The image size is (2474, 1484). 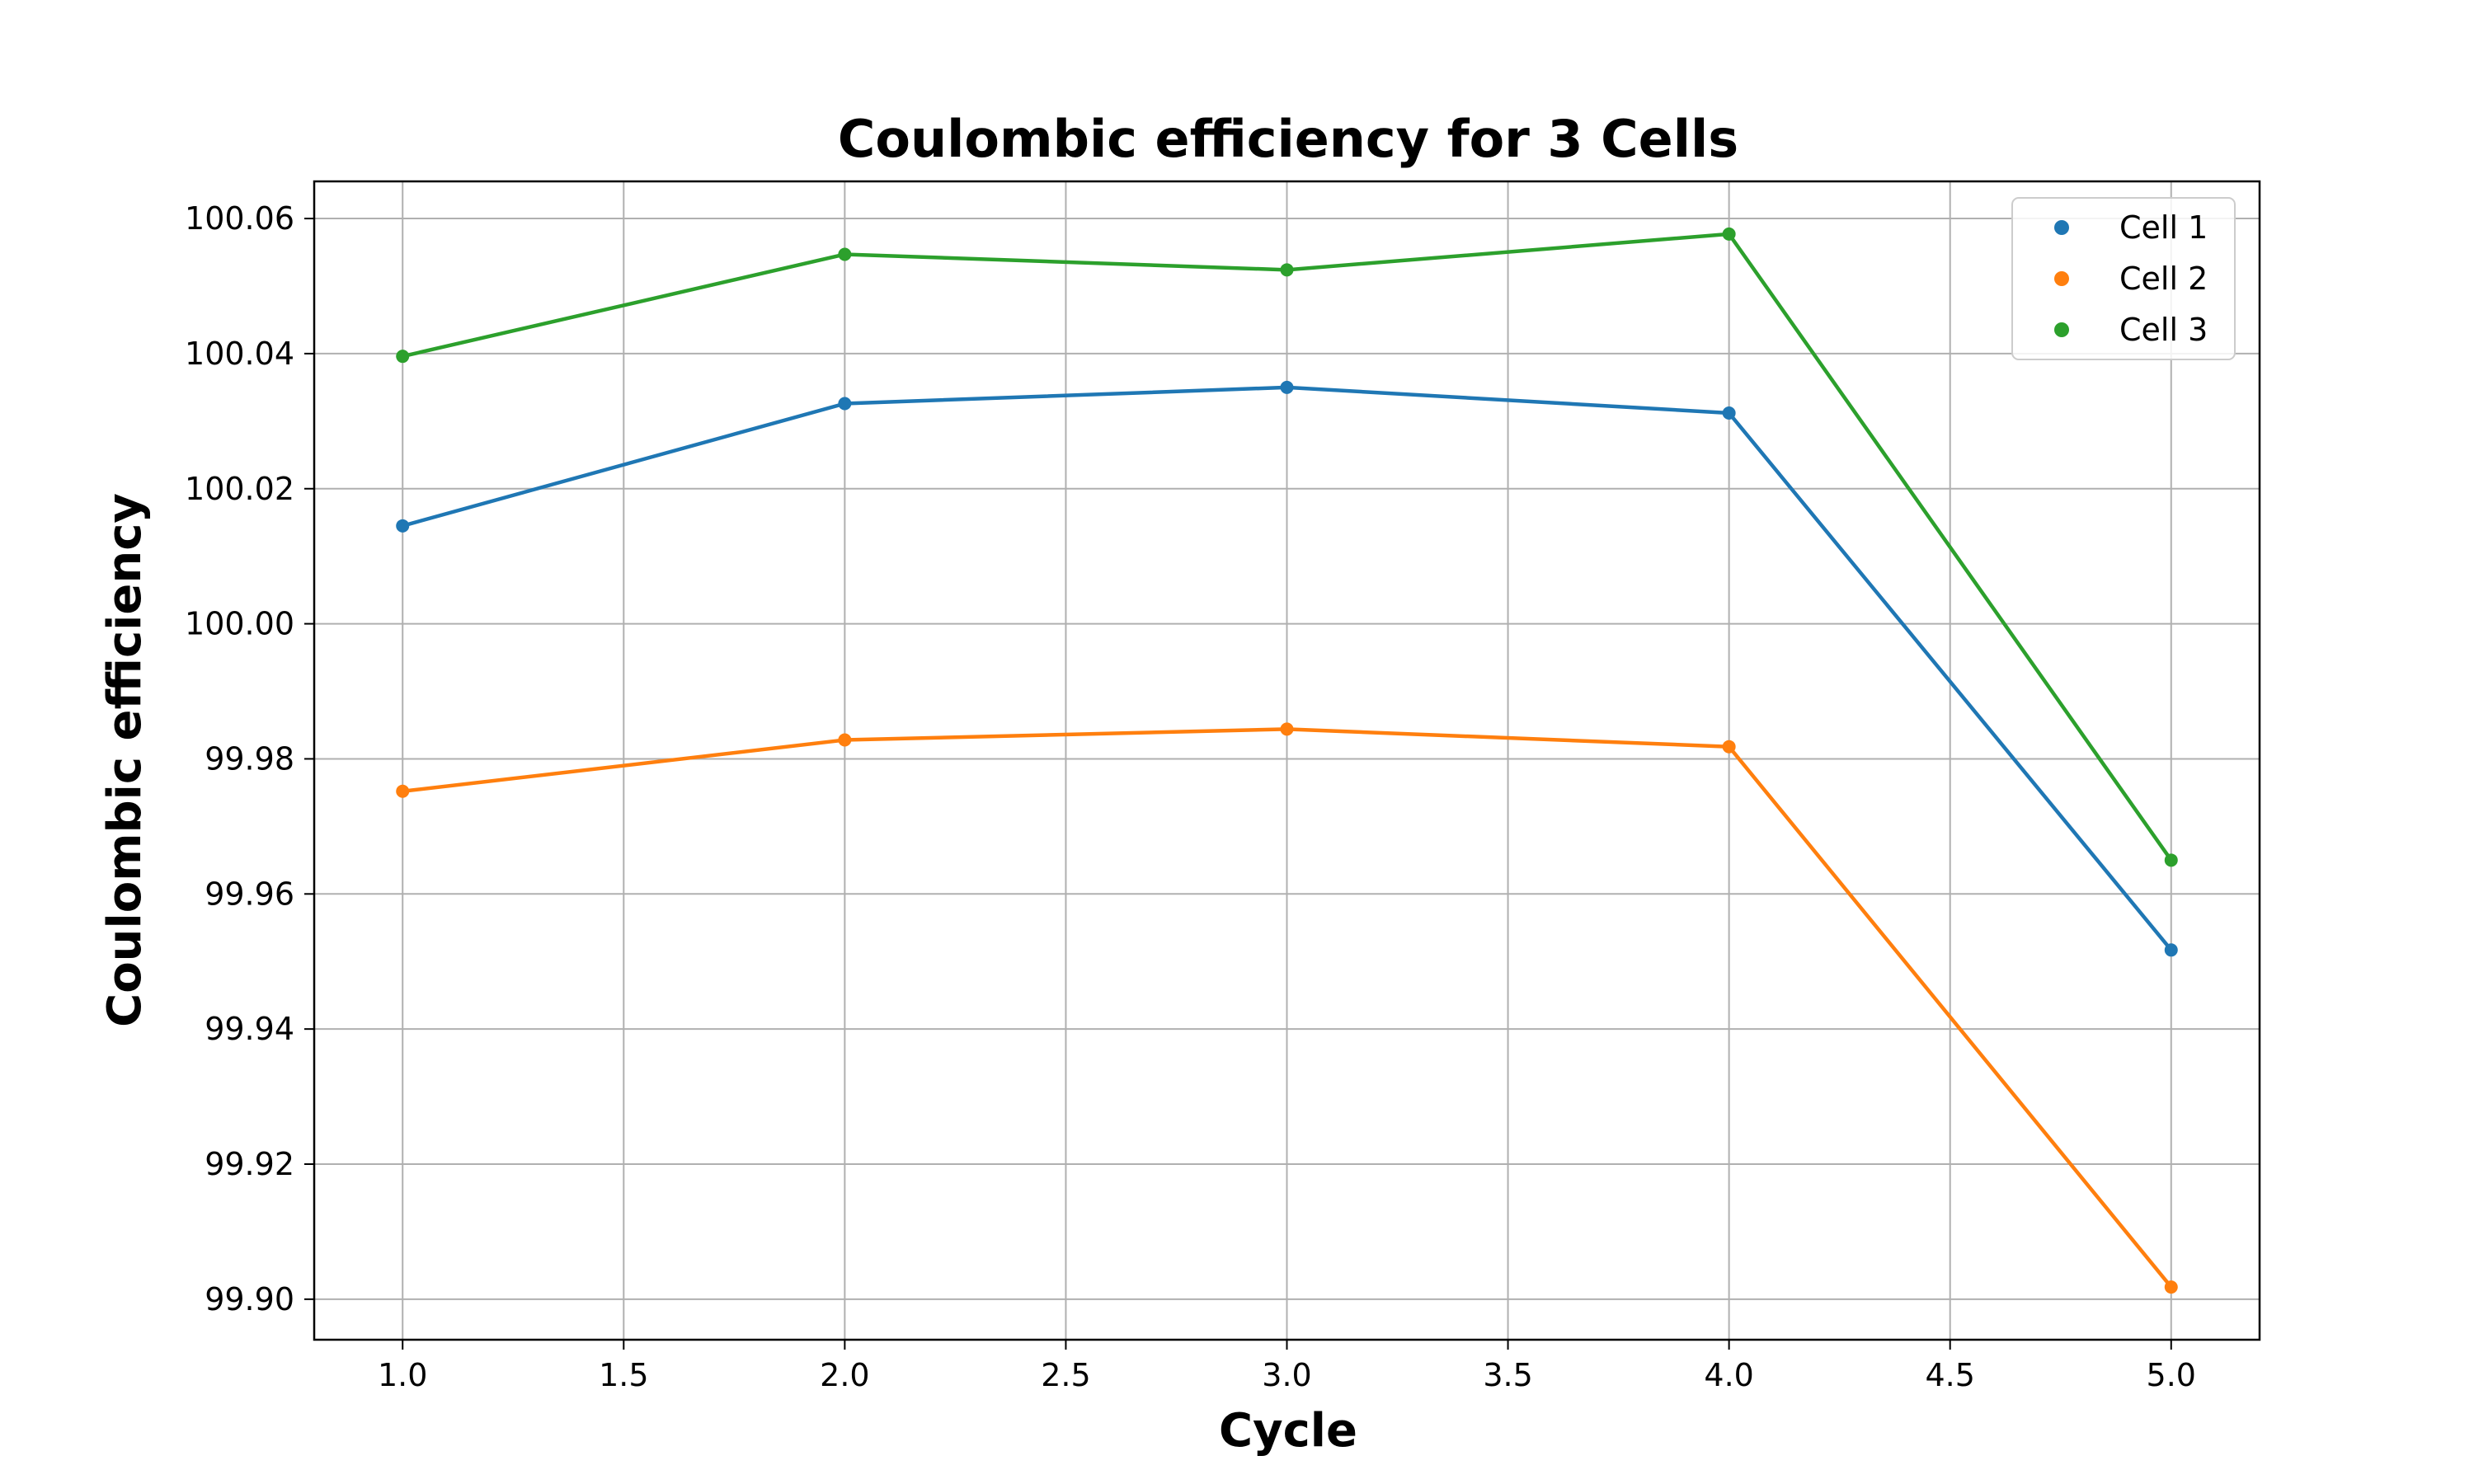 What do you see at coordinates (2171, 1375) in the screenshot?
I see `x-tick-label: 5.0` at bounding box center [2171, 1375].